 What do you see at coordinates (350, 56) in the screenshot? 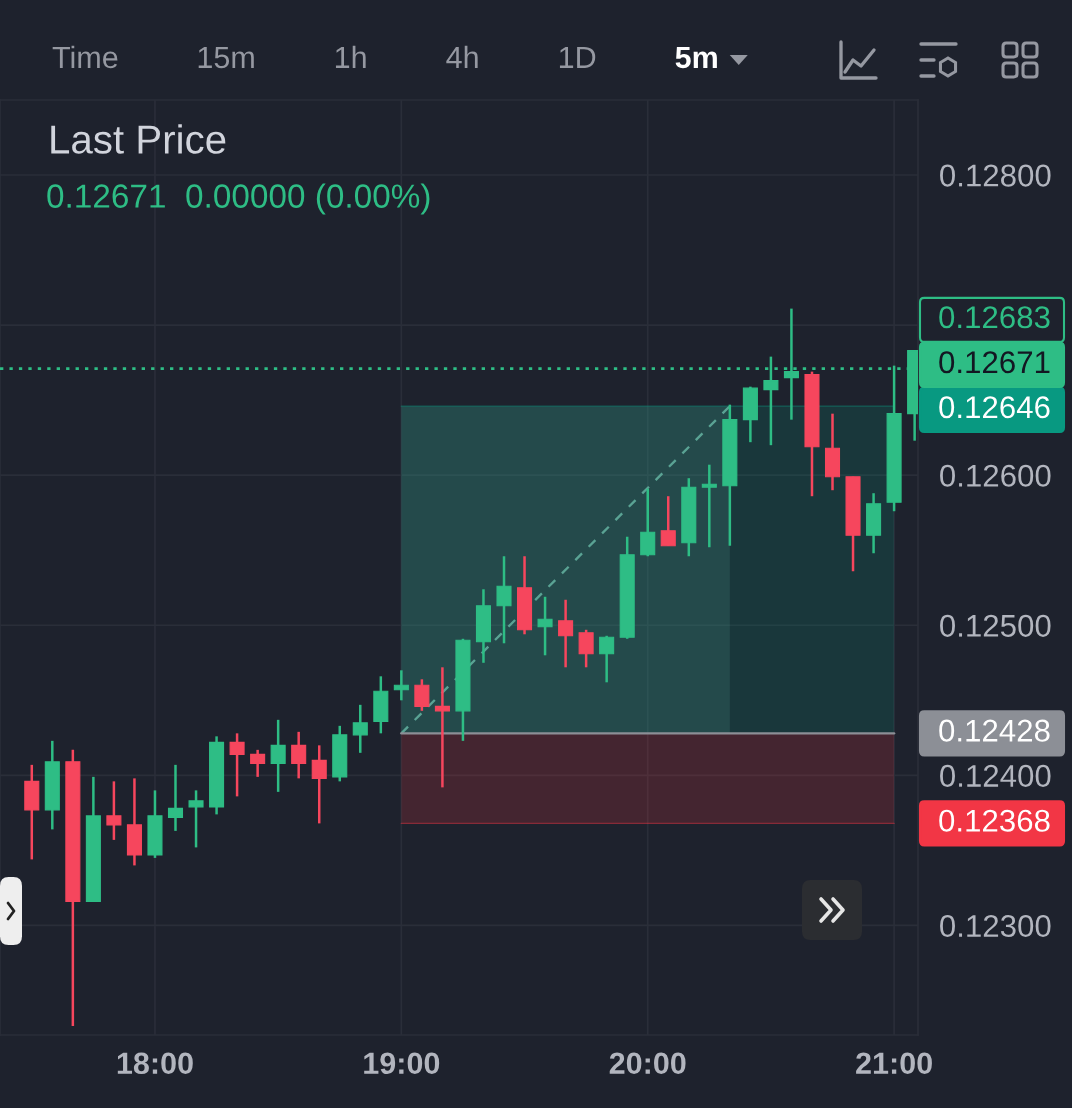
I see `text: 1h` at bounding box center [350, 56].